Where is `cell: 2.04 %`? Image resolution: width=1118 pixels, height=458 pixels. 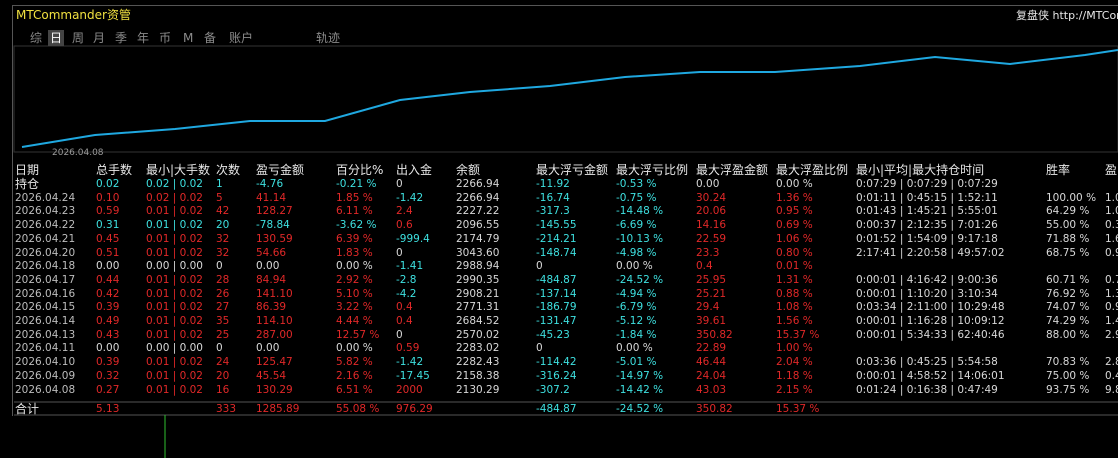
cell: 2.04 % is located at coordinates (794, 362).